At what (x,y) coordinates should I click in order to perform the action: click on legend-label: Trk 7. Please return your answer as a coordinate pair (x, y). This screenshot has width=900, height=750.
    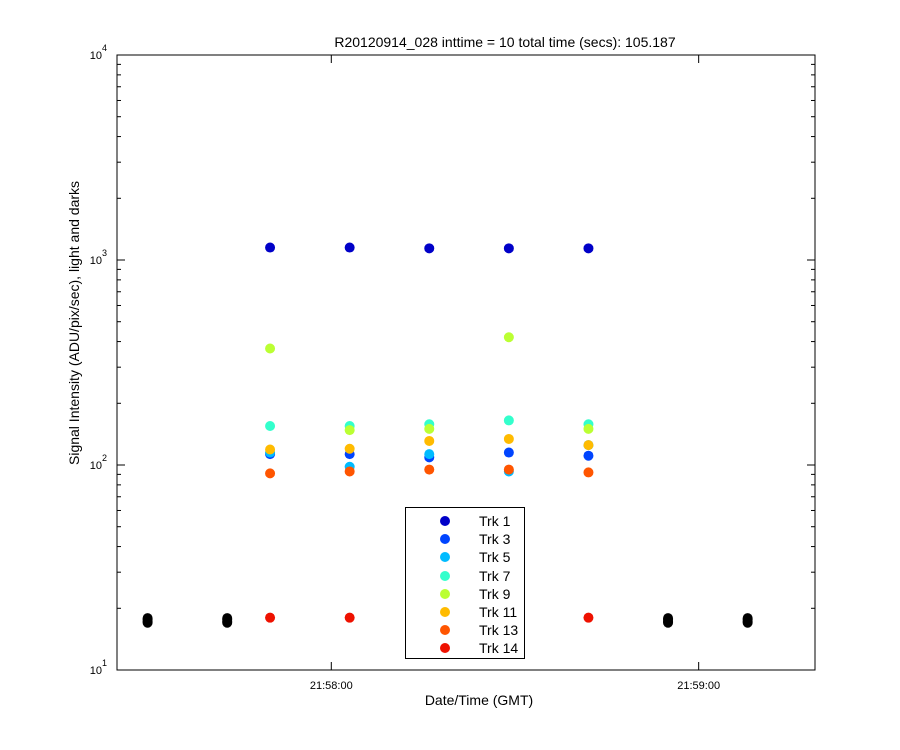
    Looking at the image, I should click on (495, 575).